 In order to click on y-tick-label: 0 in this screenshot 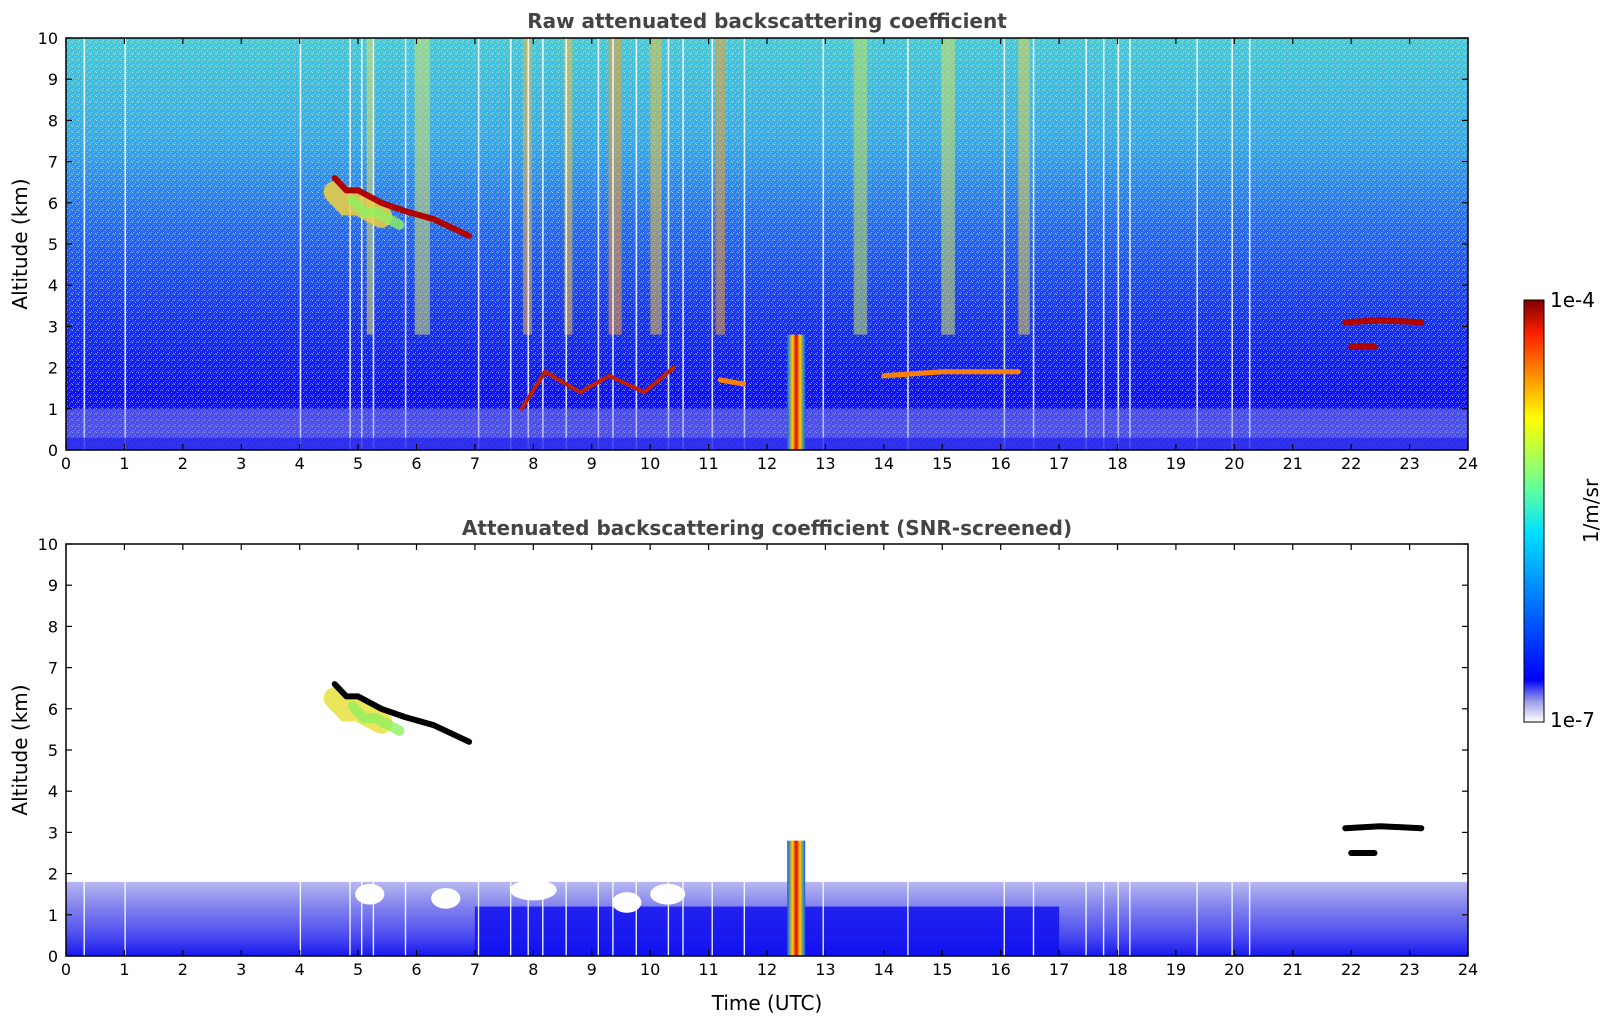, I will do `click(53, 956)`.